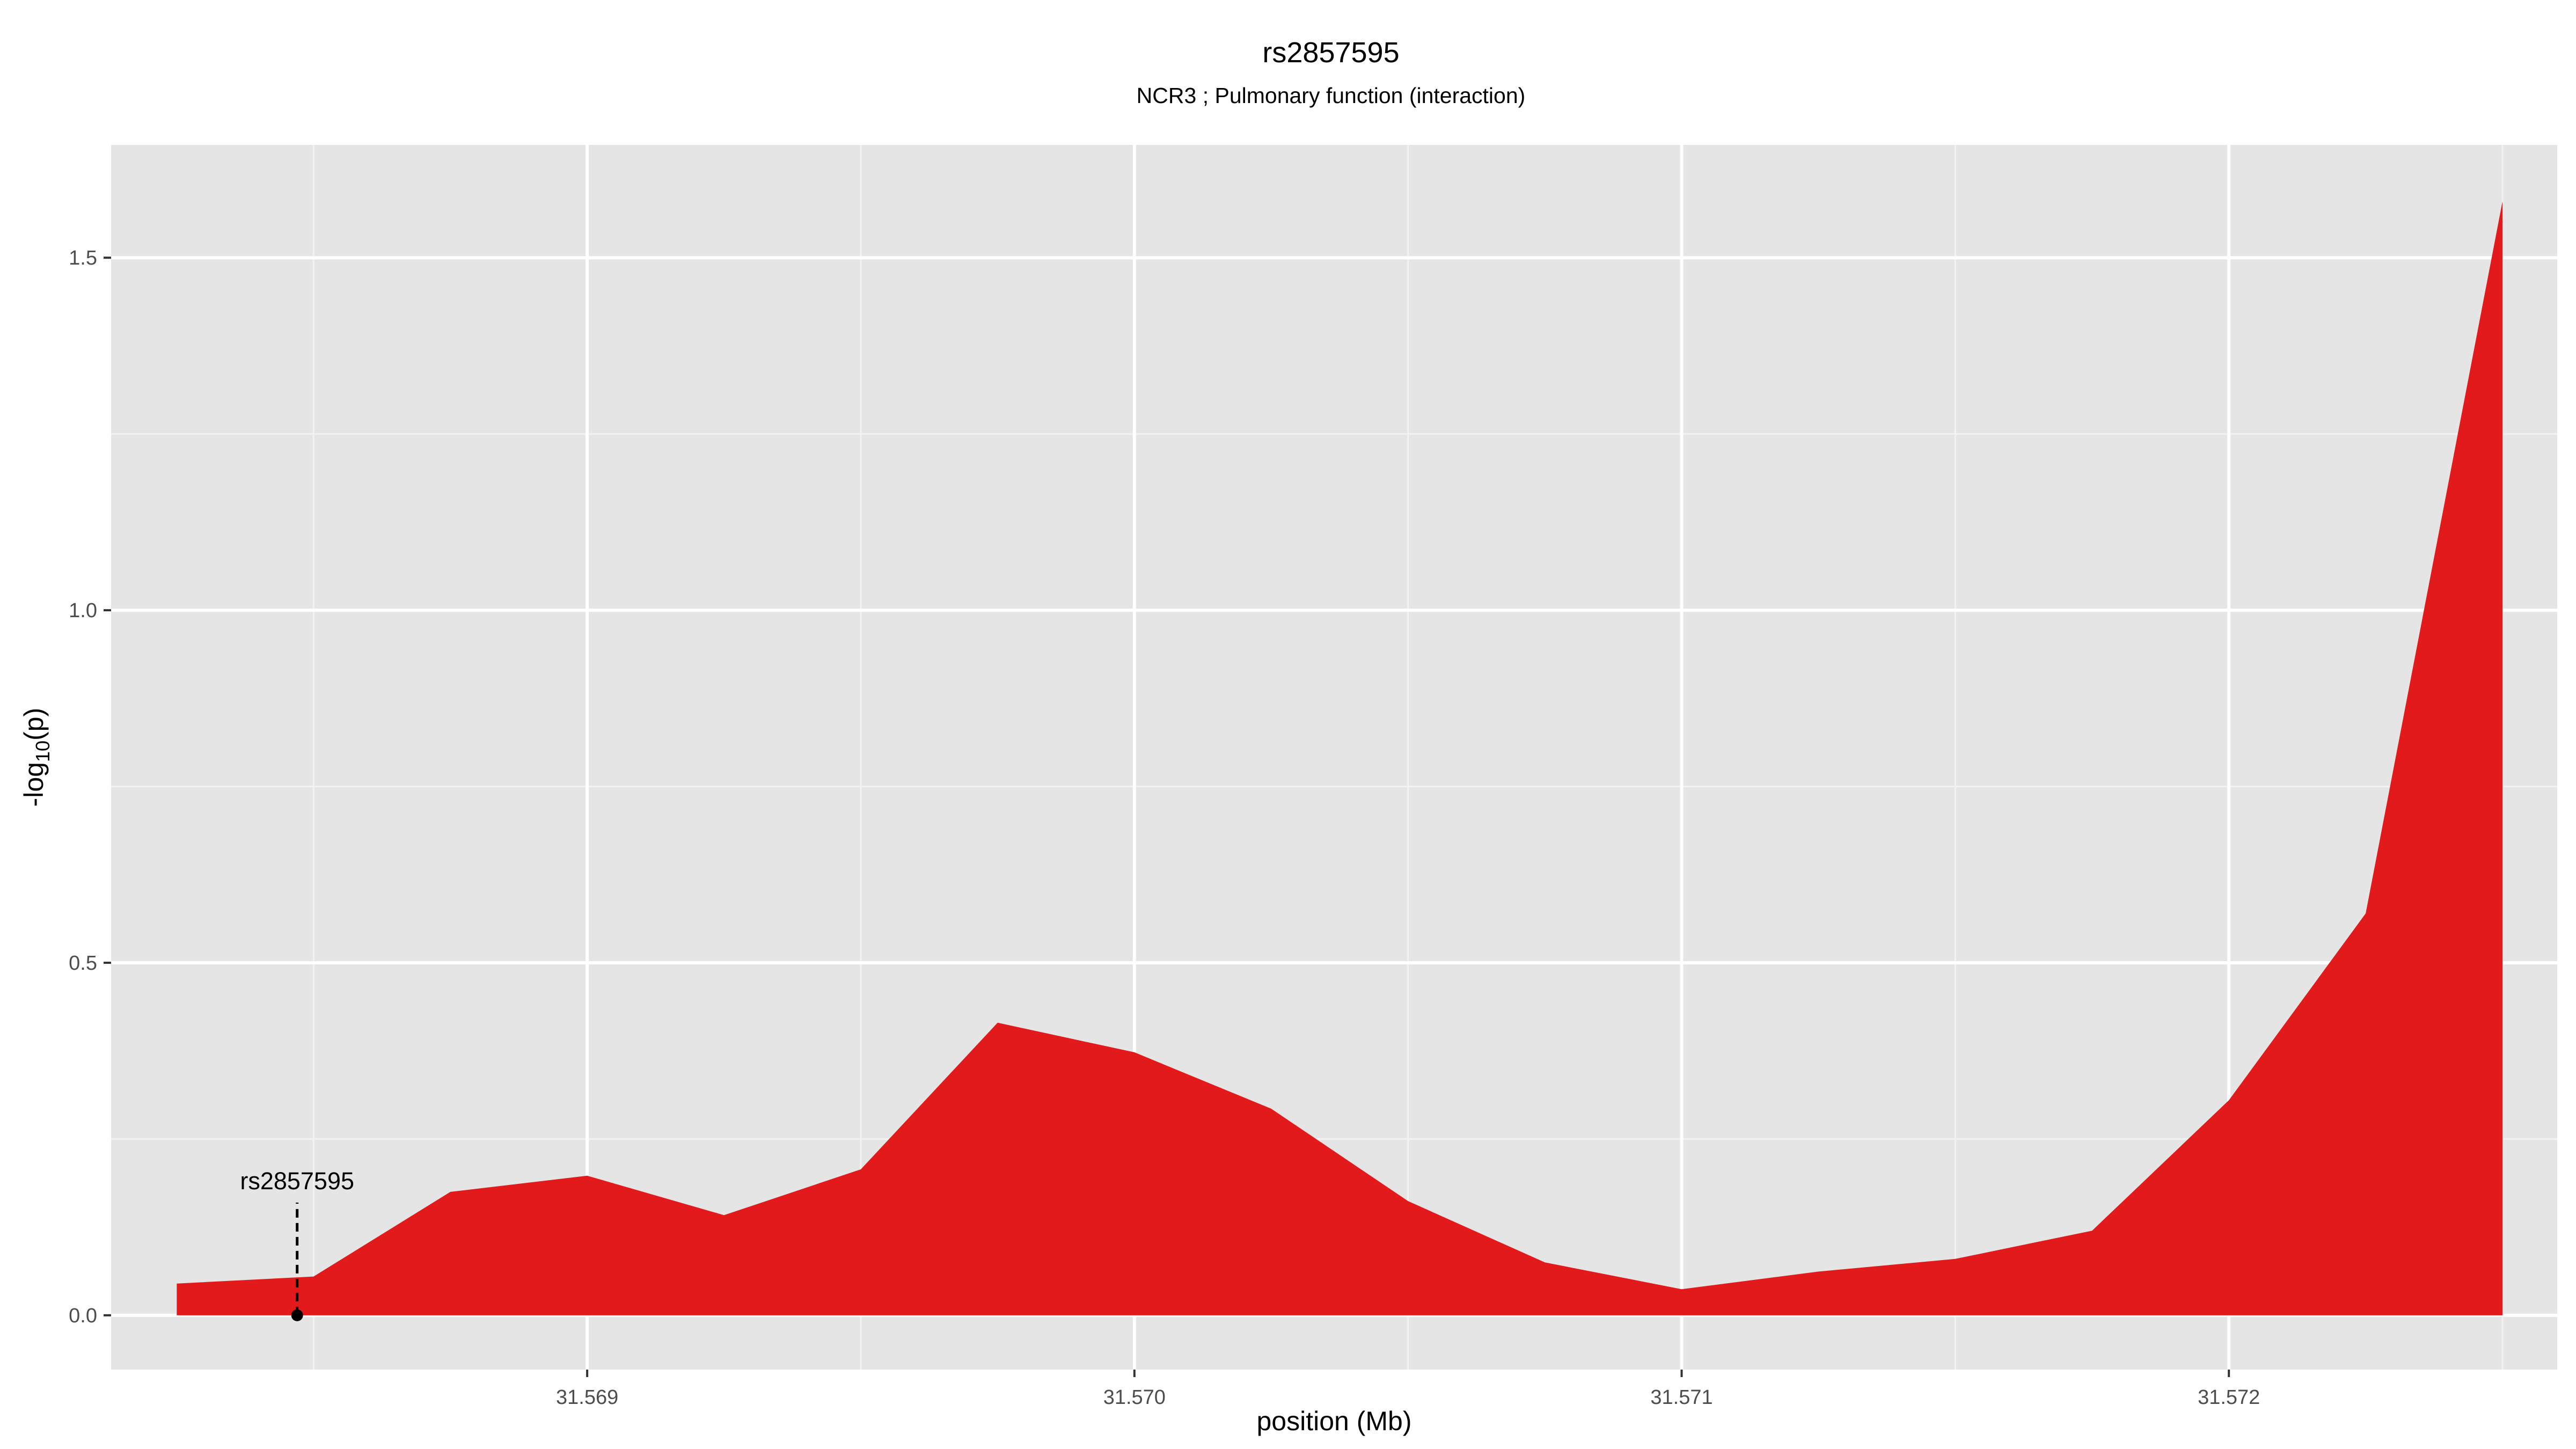 The width and height of the screenshot is (2576, 1449). Describe the element at coordinates (34, 724) in the screenshot. I see `y-axis-title-tail: (p)` at that location.